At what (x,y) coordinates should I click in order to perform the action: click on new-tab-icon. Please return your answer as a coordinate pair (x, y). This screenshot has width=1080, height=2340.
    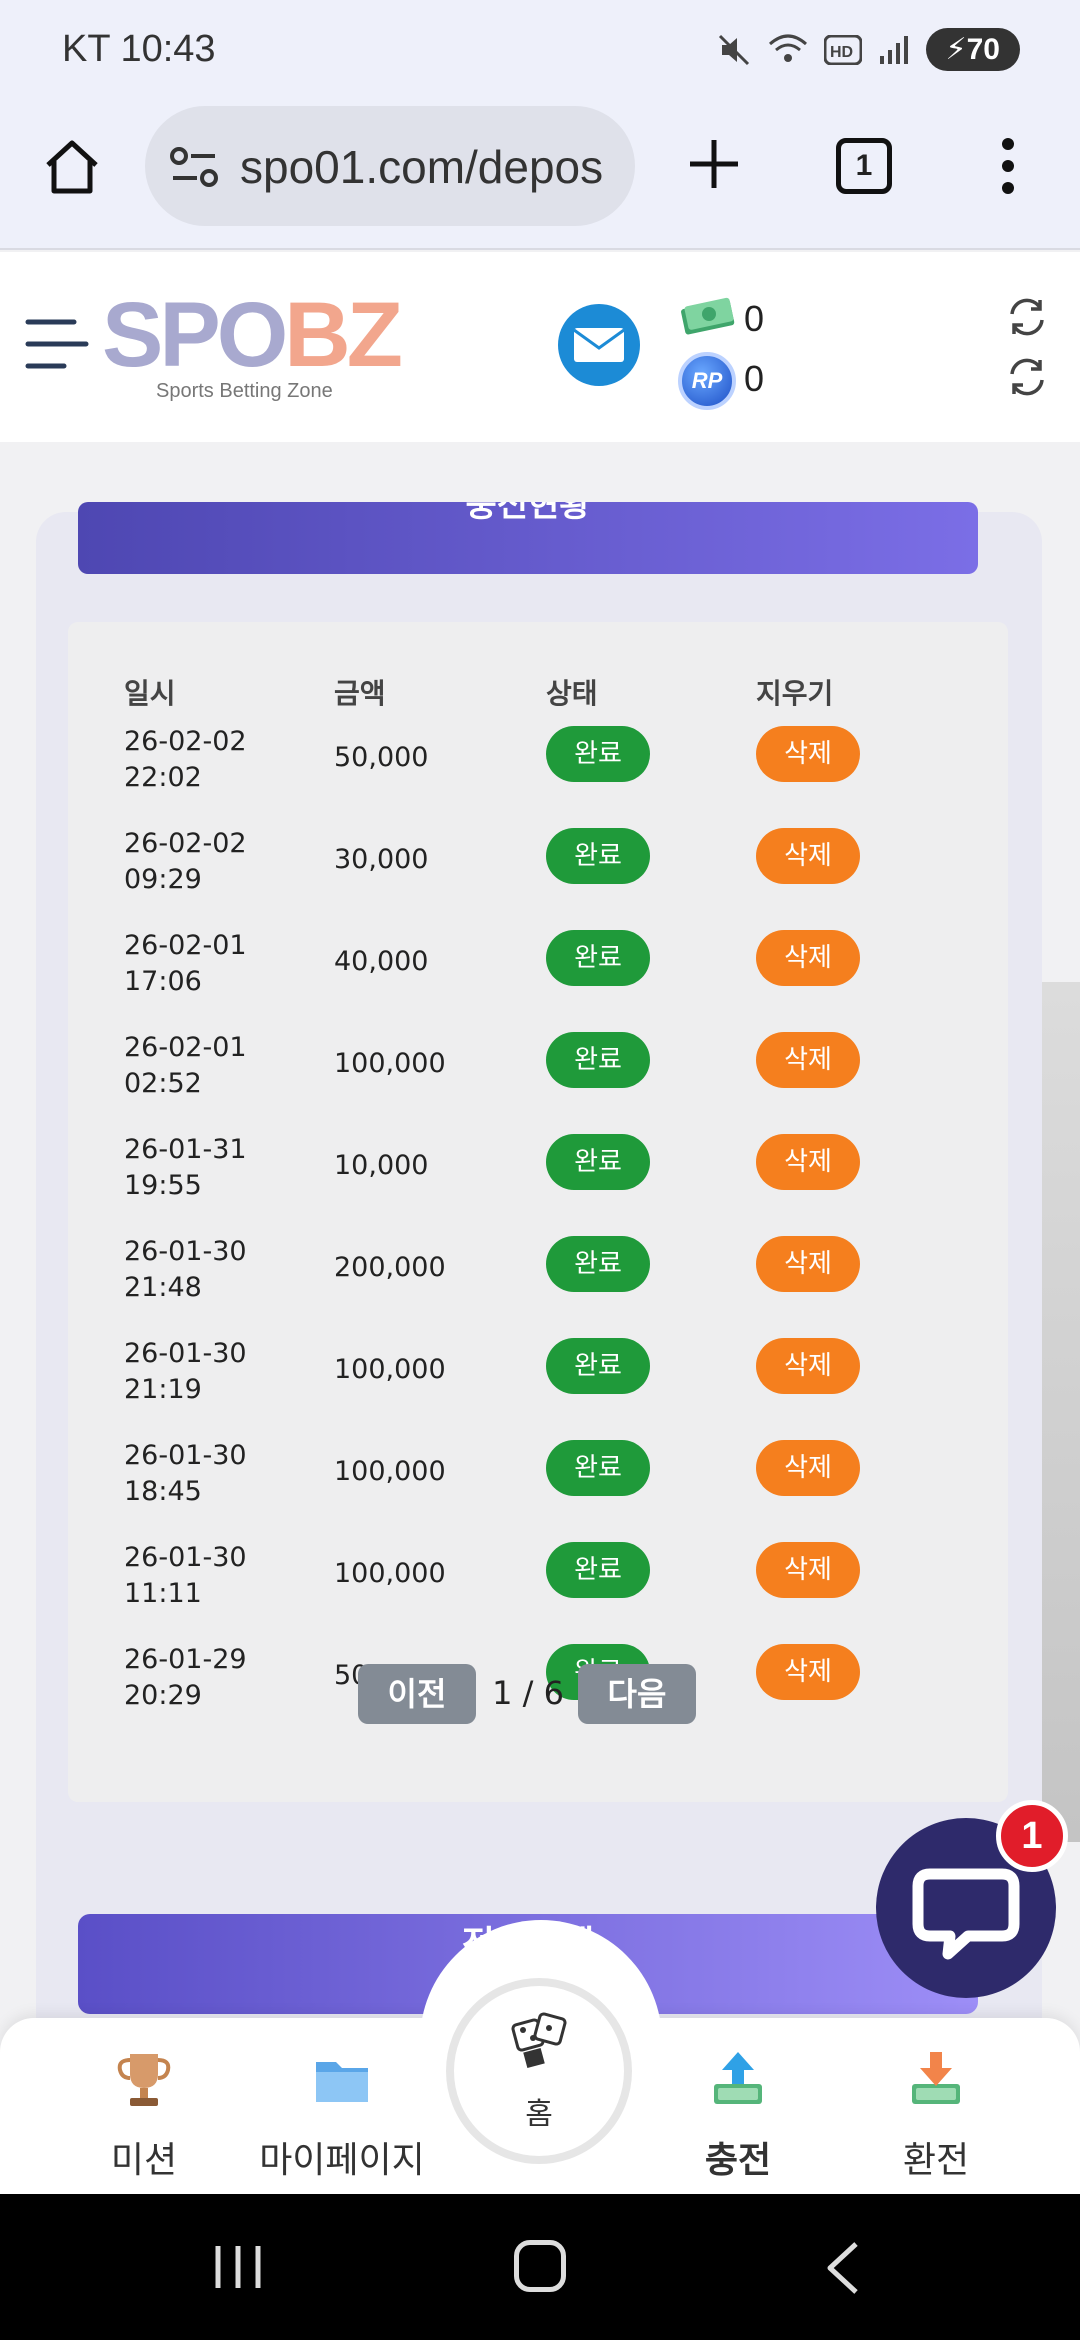
    Looking at the image, I should click on (714, 164).